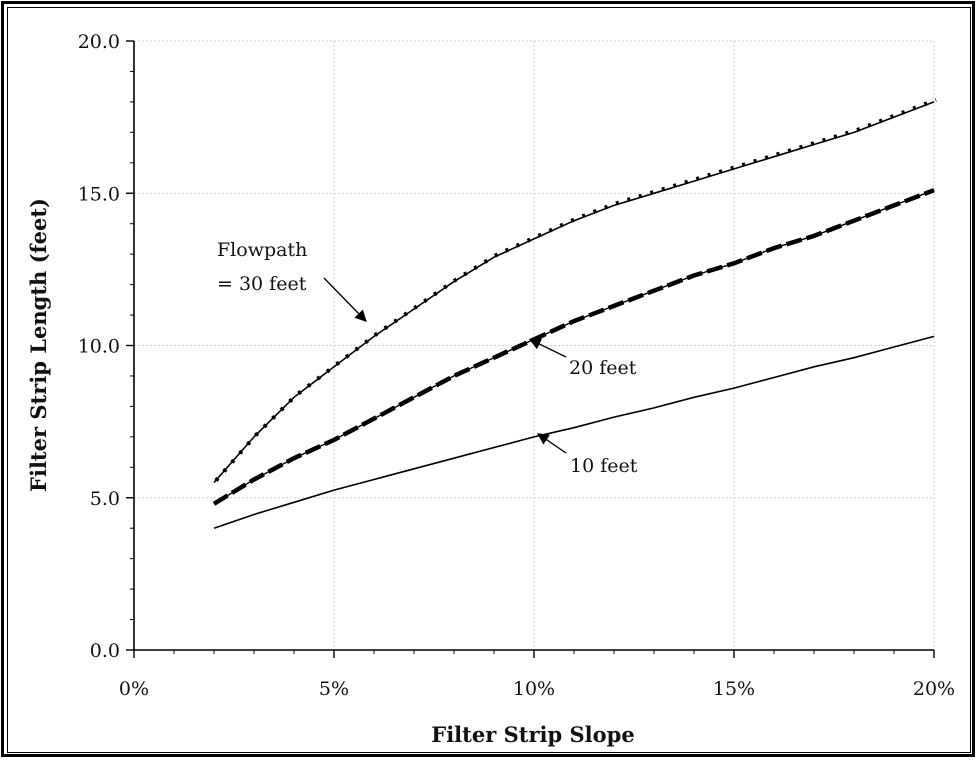 This screenshot has height=761, width=980. Describe the element at coordinates (99, 42) in the screenshot. I see `y-tick-label: 20.0` at that location.